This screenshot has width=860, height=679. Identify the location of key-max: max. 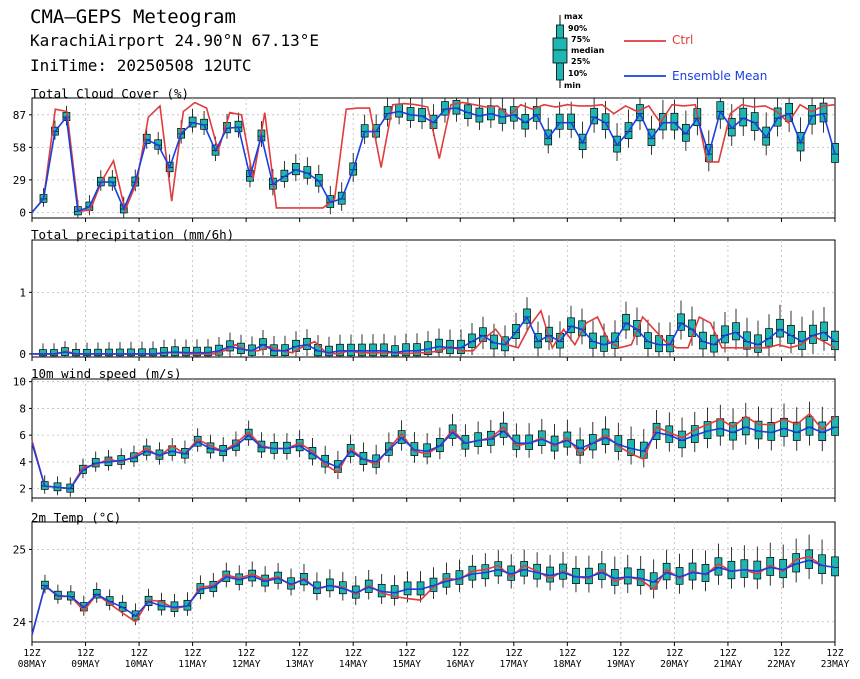
(573, 16).